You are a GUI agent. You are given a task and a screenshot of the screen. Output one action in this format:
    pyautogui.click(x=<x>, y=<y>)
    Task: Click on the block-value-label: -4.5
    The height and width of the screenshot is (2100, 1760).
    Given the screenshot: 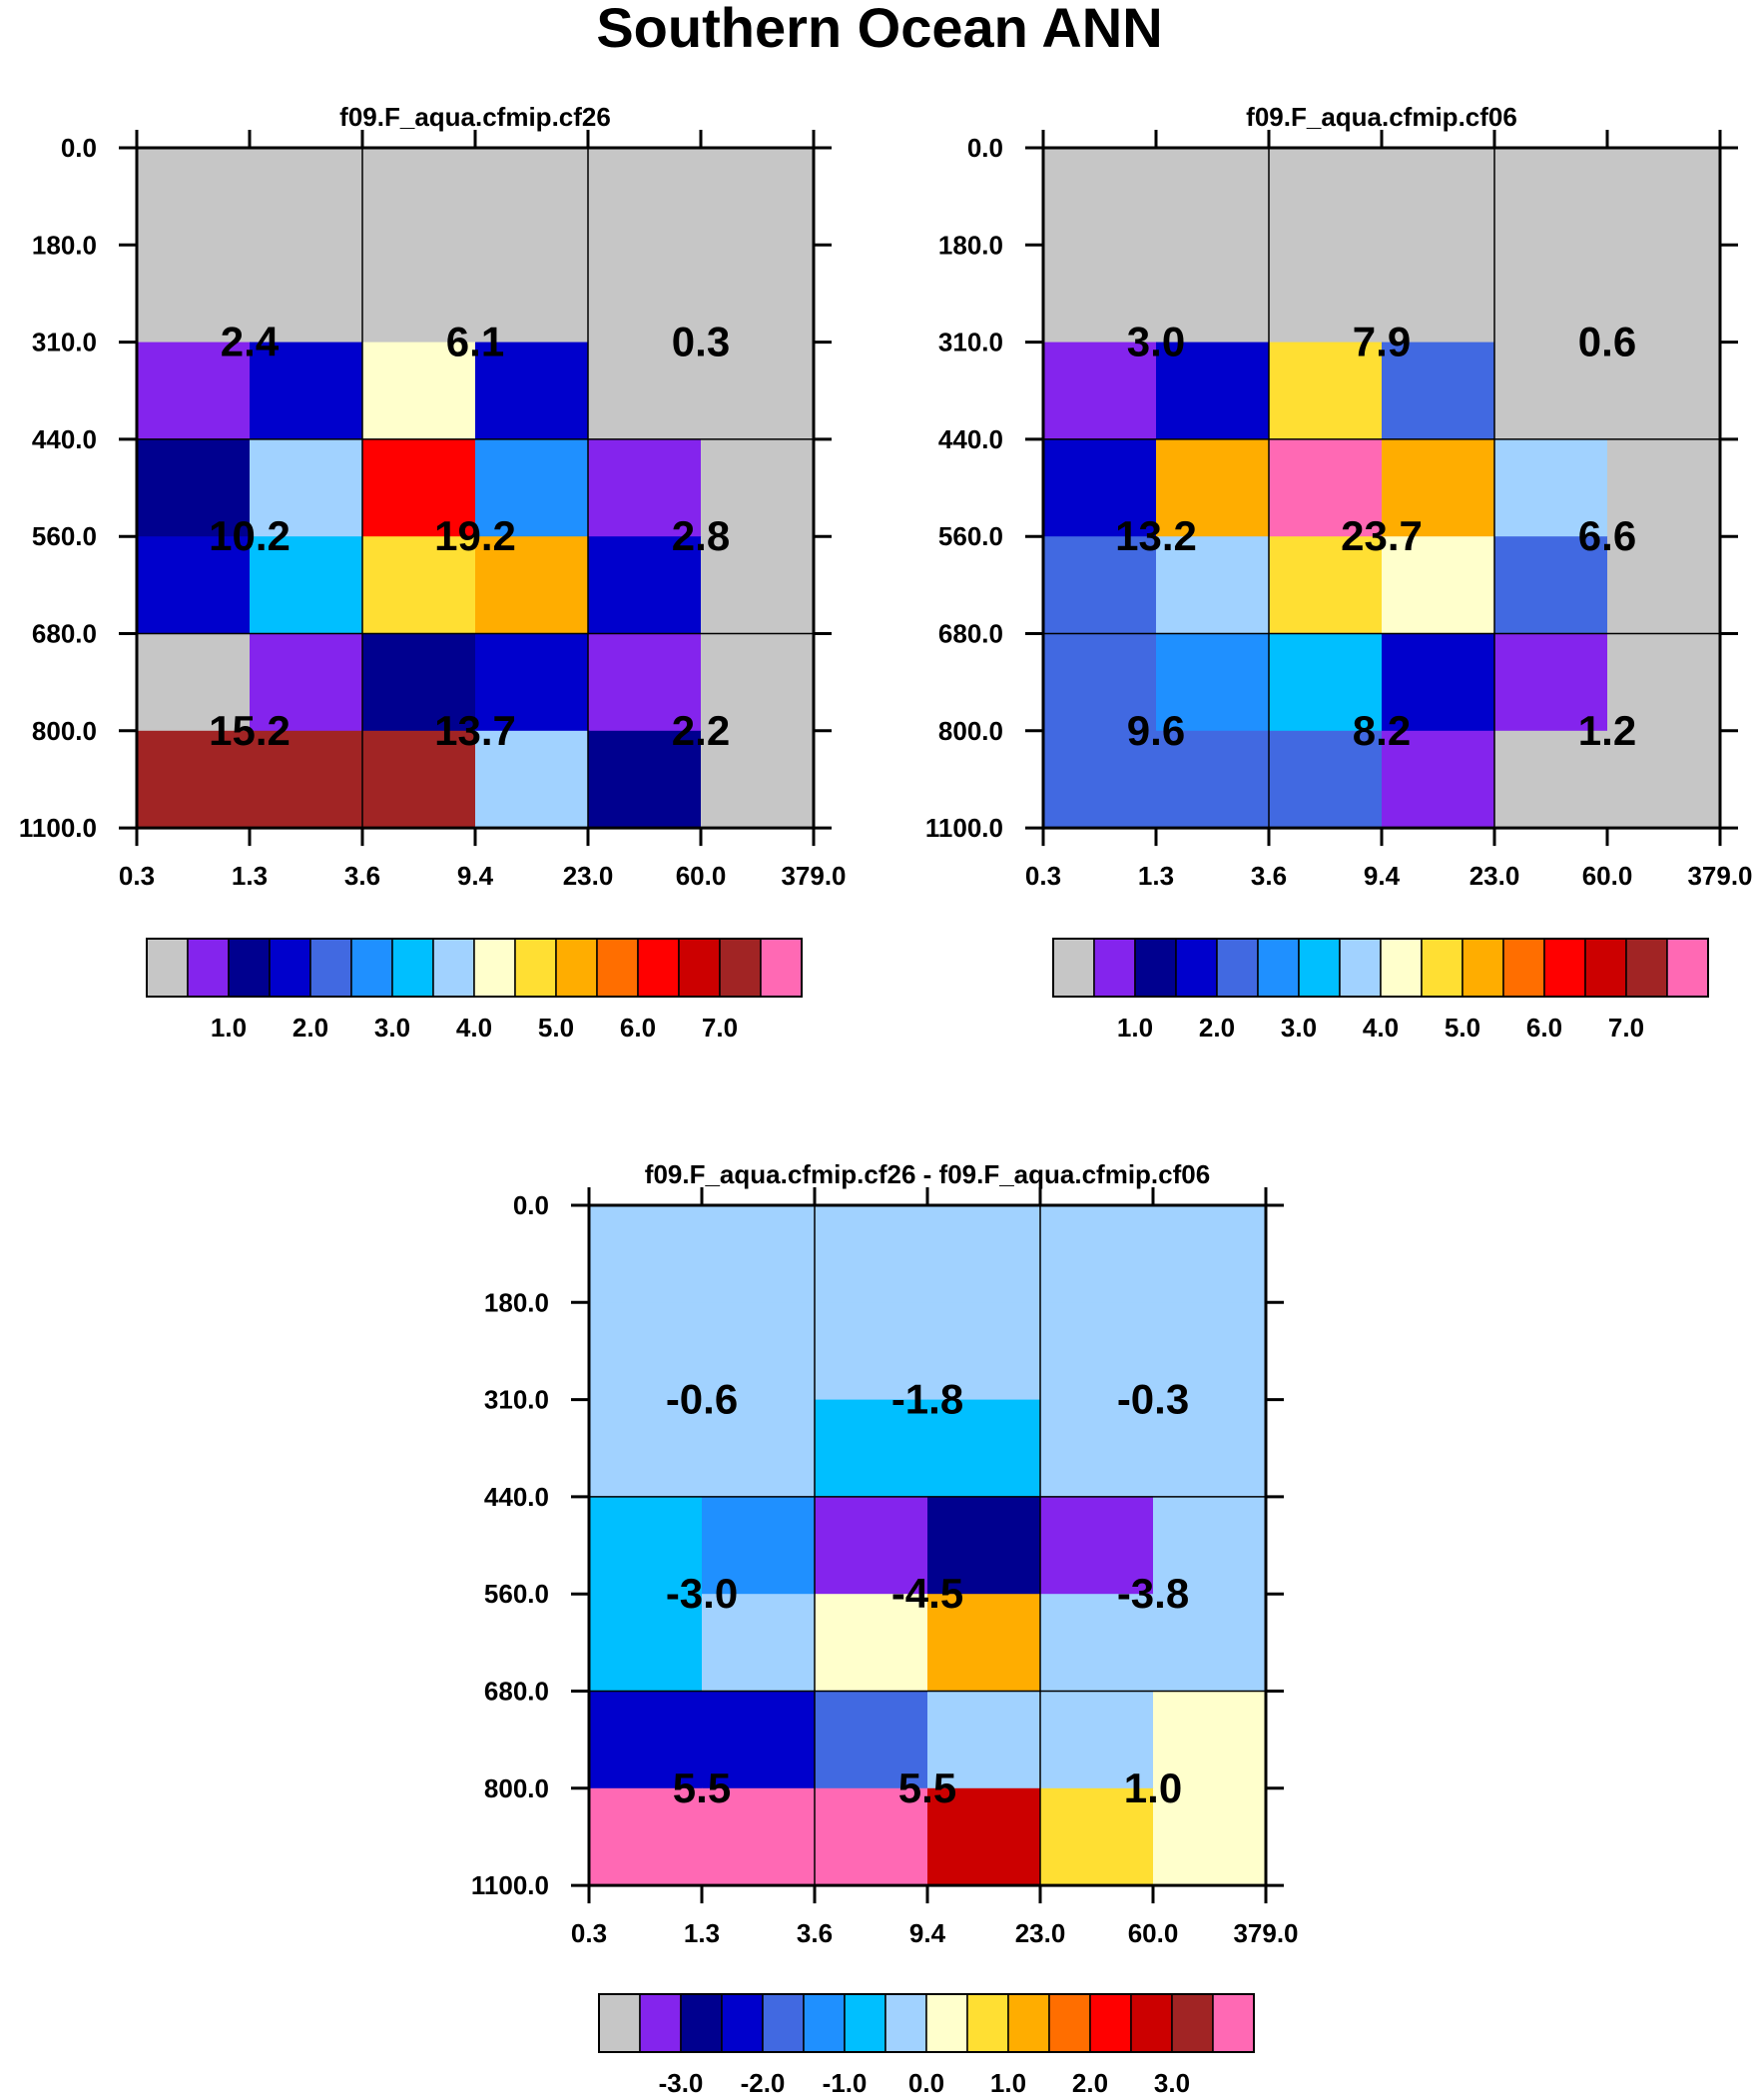 What is the action you would take?
    pyautogui.click(x=927, y=1593)
    